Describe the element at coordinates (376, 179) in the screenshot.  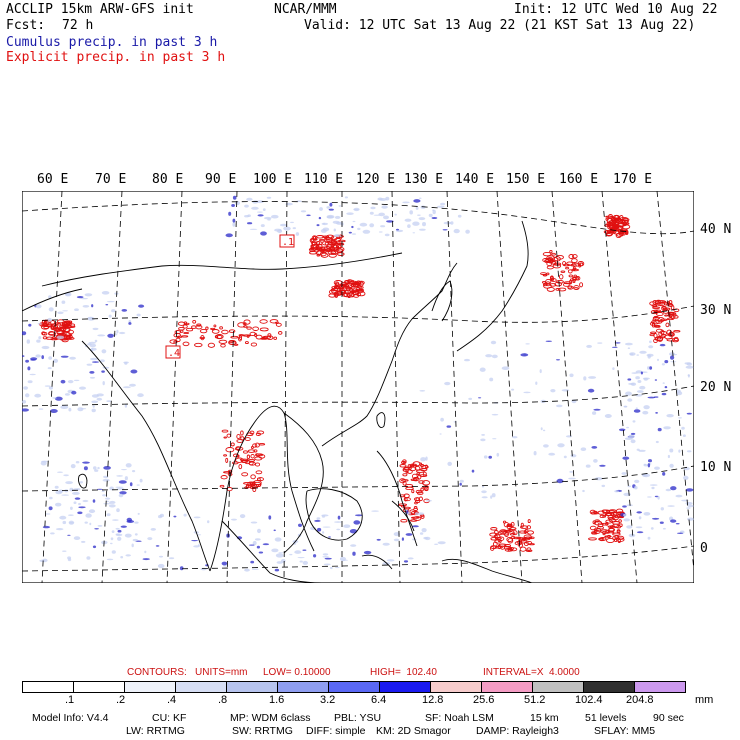
I see `lon-label: 120 E` at that location.